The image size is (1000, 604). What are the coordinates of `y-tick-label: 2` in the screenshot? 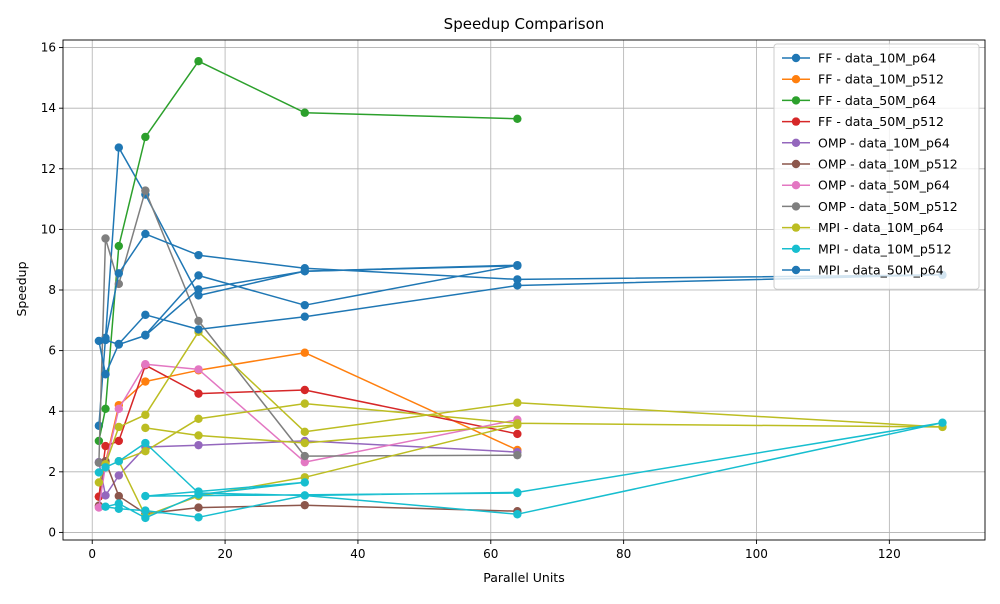 It's located at (52, 472).